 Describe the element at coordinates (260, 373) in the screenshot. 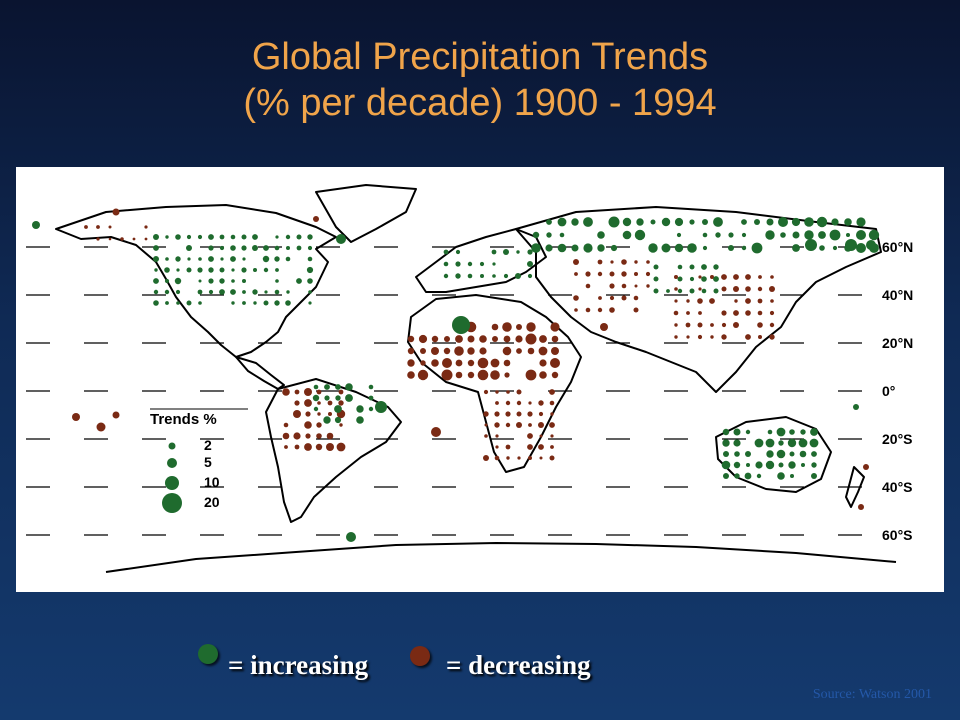

I see `central-america-outline` at that location.